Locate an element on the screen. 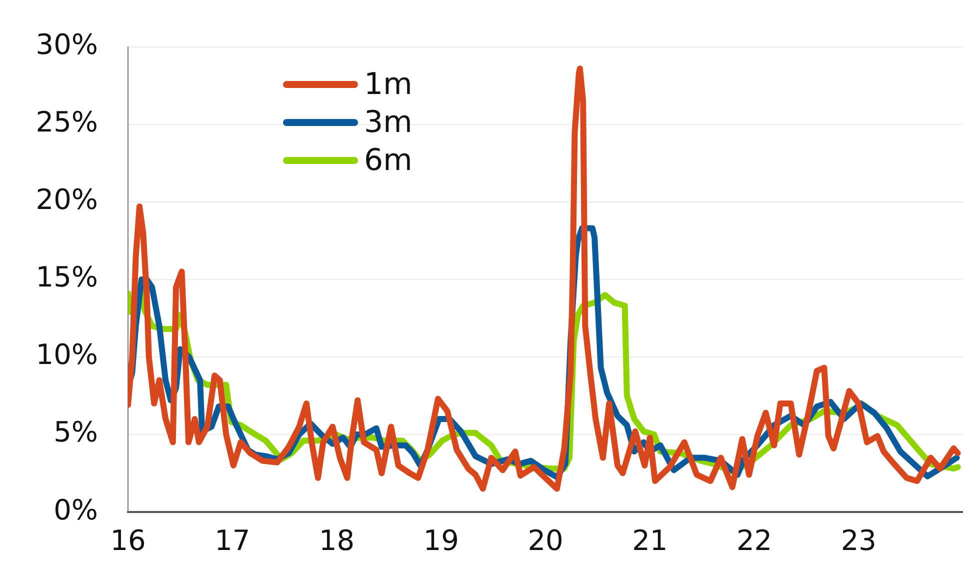 The image size is (963, 576). y-tick-label: 30% is located at coordinates (67, 45).